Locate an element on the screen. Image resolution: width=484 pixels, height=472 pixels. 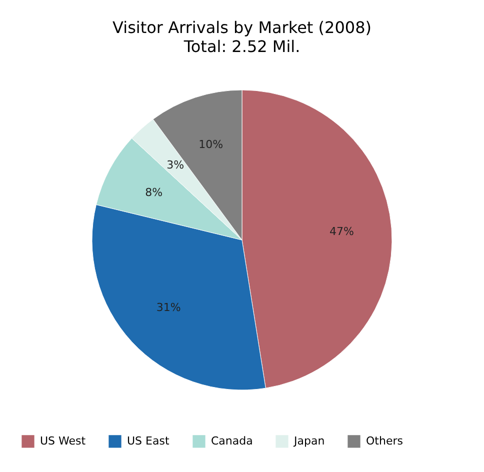
legend-label: Japan is located at coordinates (309, 441).